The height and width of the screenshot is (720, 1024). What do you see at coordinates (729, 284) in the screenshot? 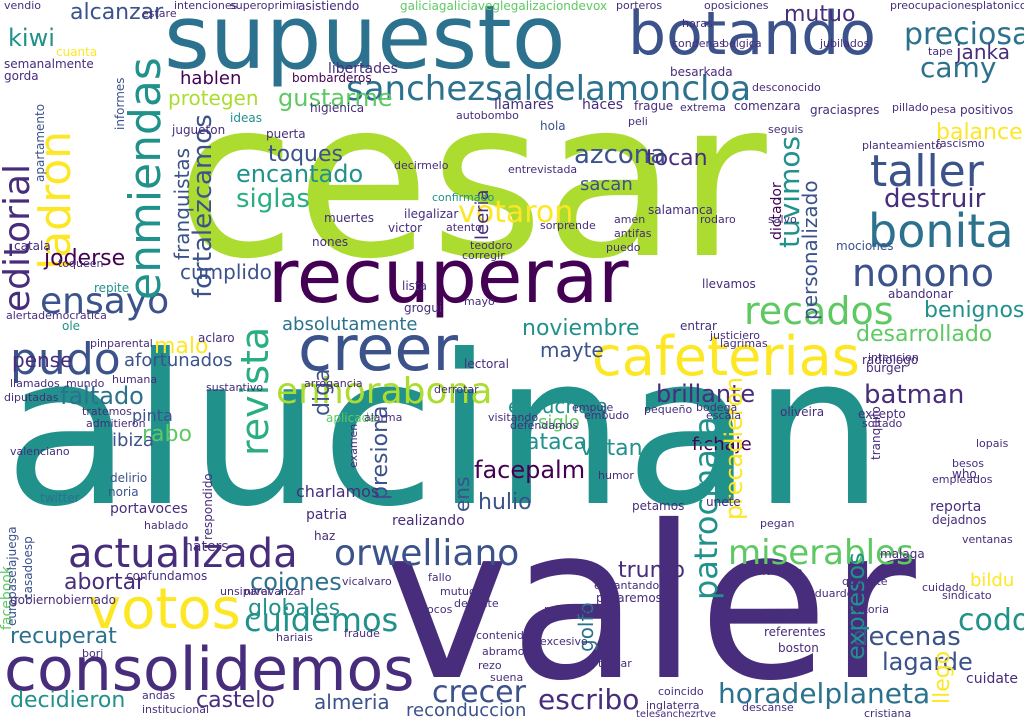
I see `word: llevamos` at bounding box center [729, 284].